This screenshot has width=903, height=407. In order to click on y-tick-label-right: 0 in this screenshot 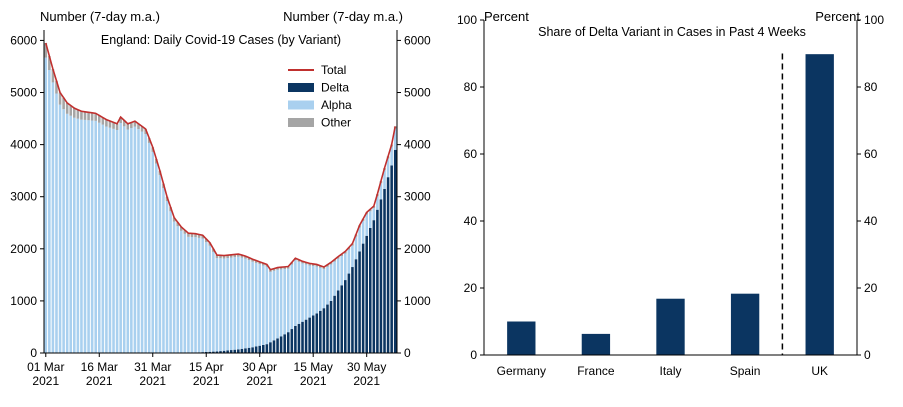, I will do `click(867, 355)`.